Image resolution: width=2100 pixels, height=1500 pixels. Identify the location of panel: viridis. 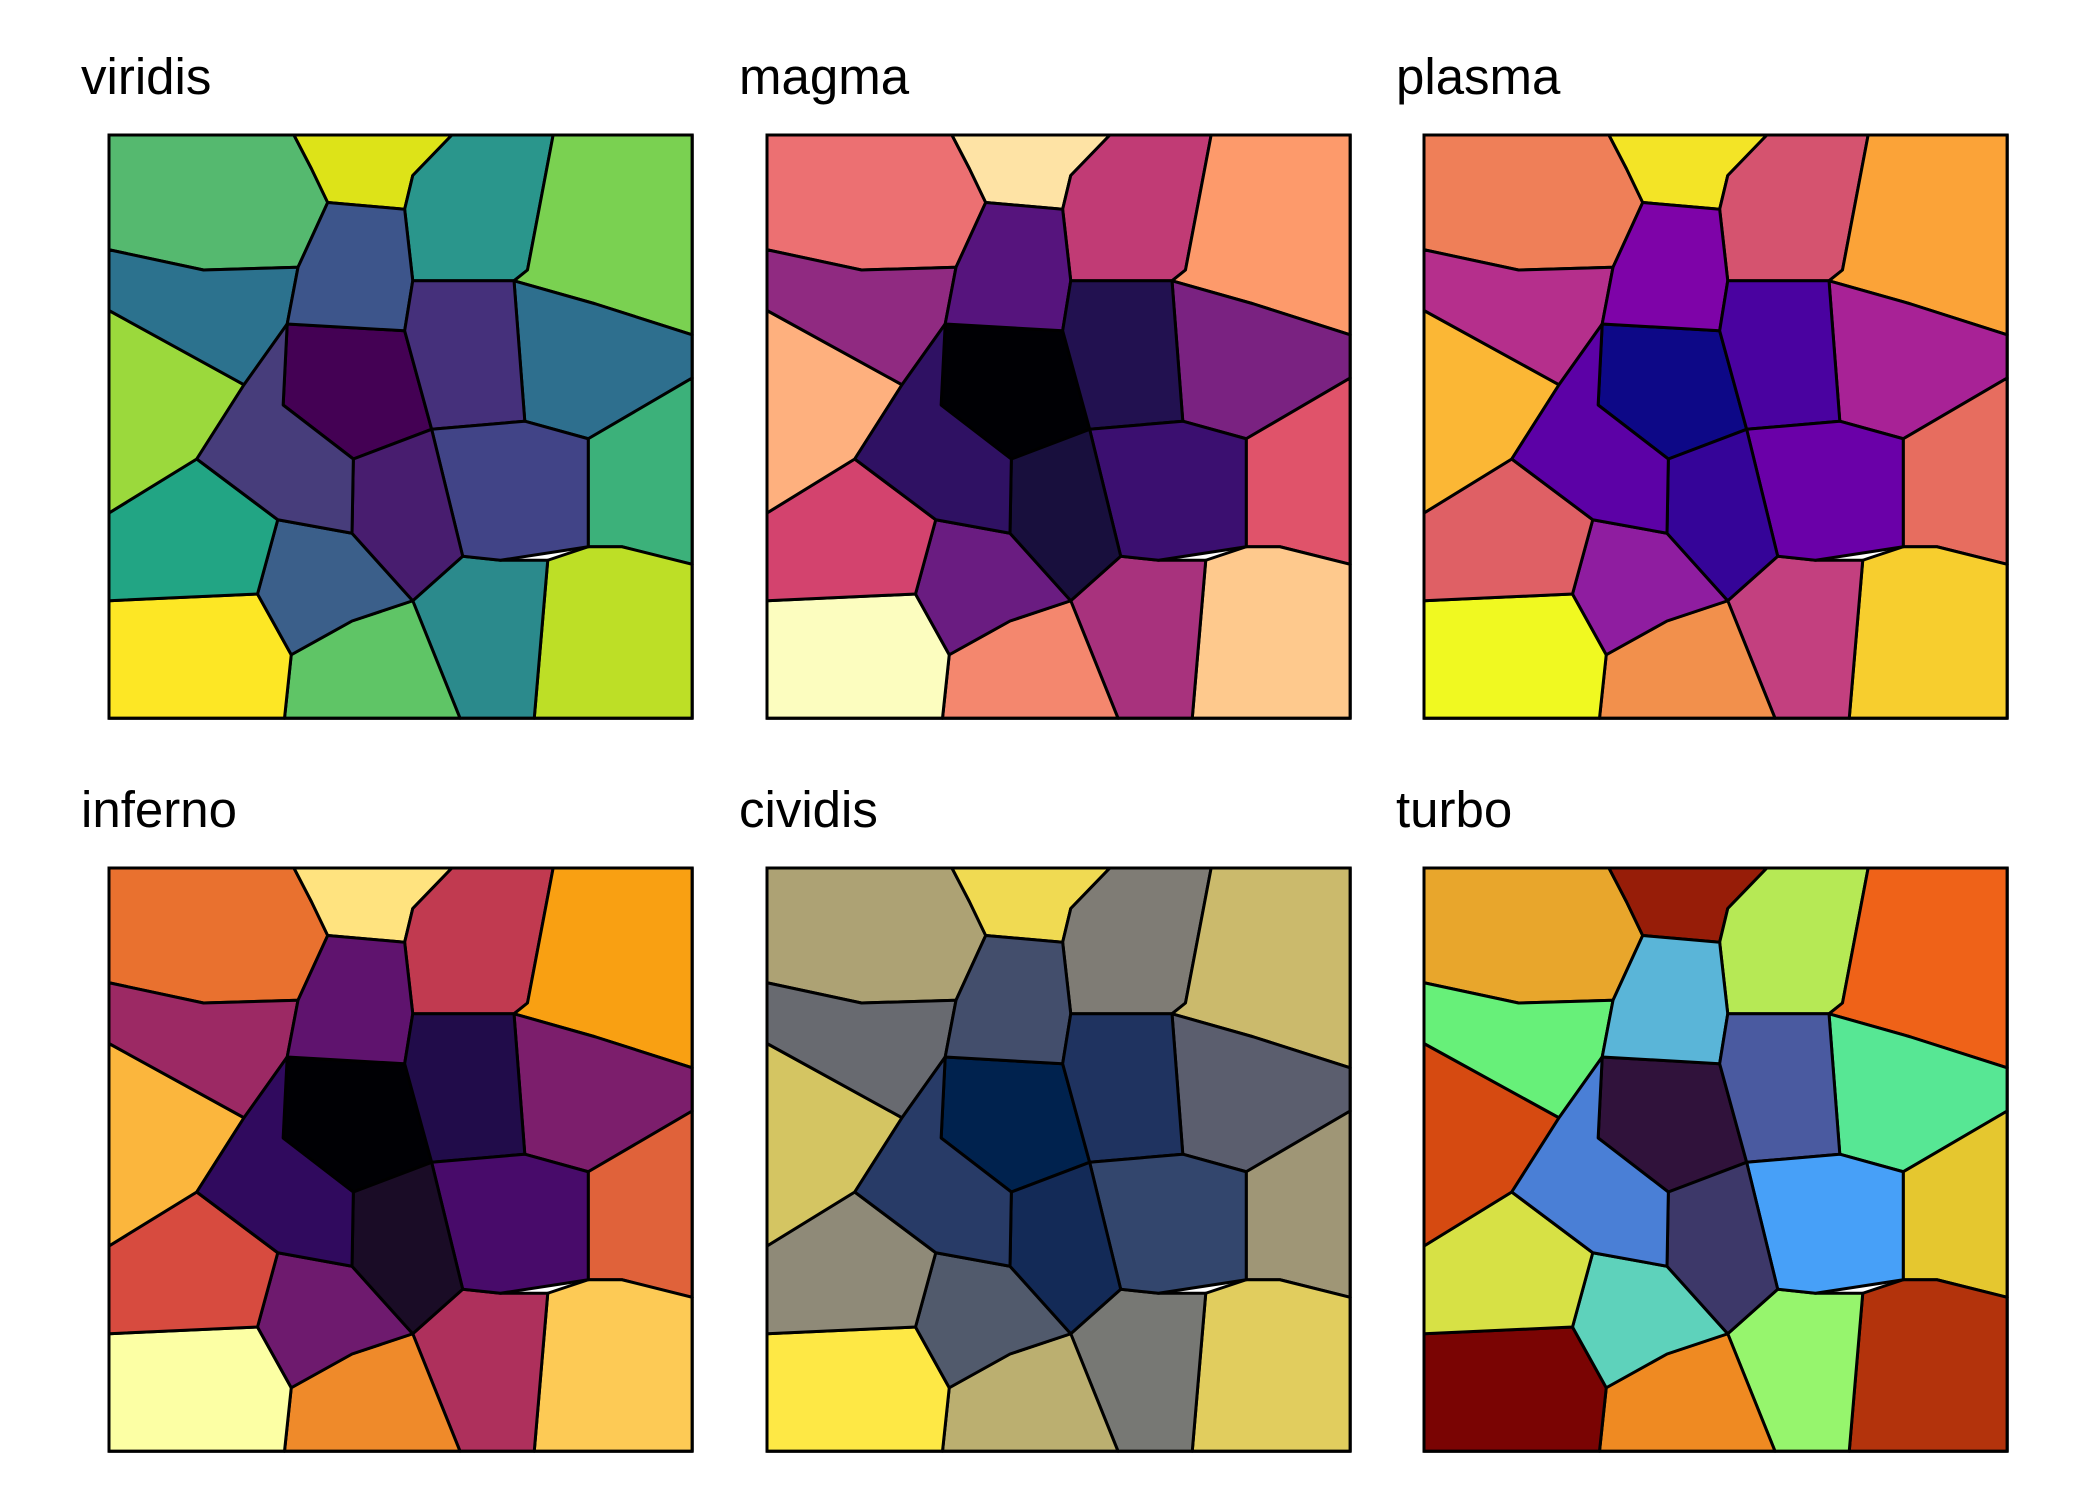
(386, 383).